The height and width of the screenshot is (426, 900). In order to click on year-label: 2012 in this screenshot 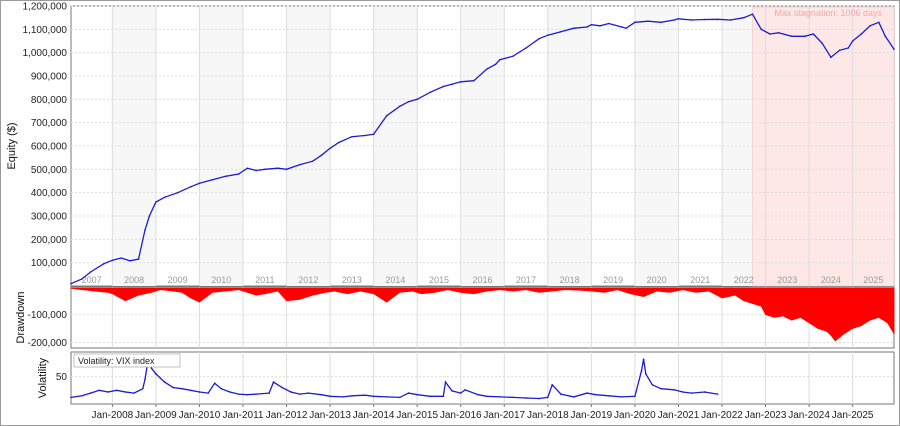, I will do `click(308, 280)`.